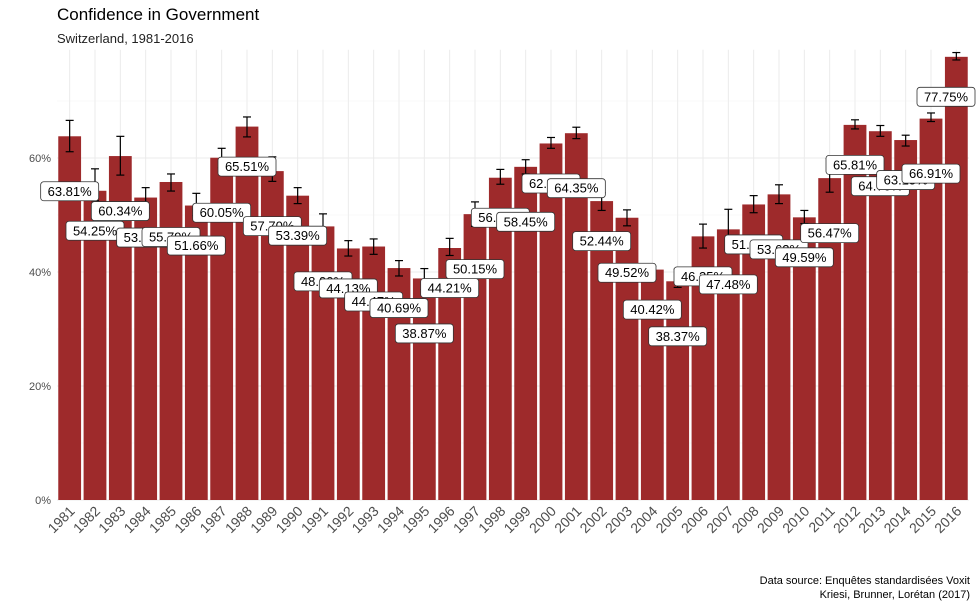  What do you see at coordinates (247, 127) in the screenshot?
I see `error-bar-1988` at bounding box center [247, 127].